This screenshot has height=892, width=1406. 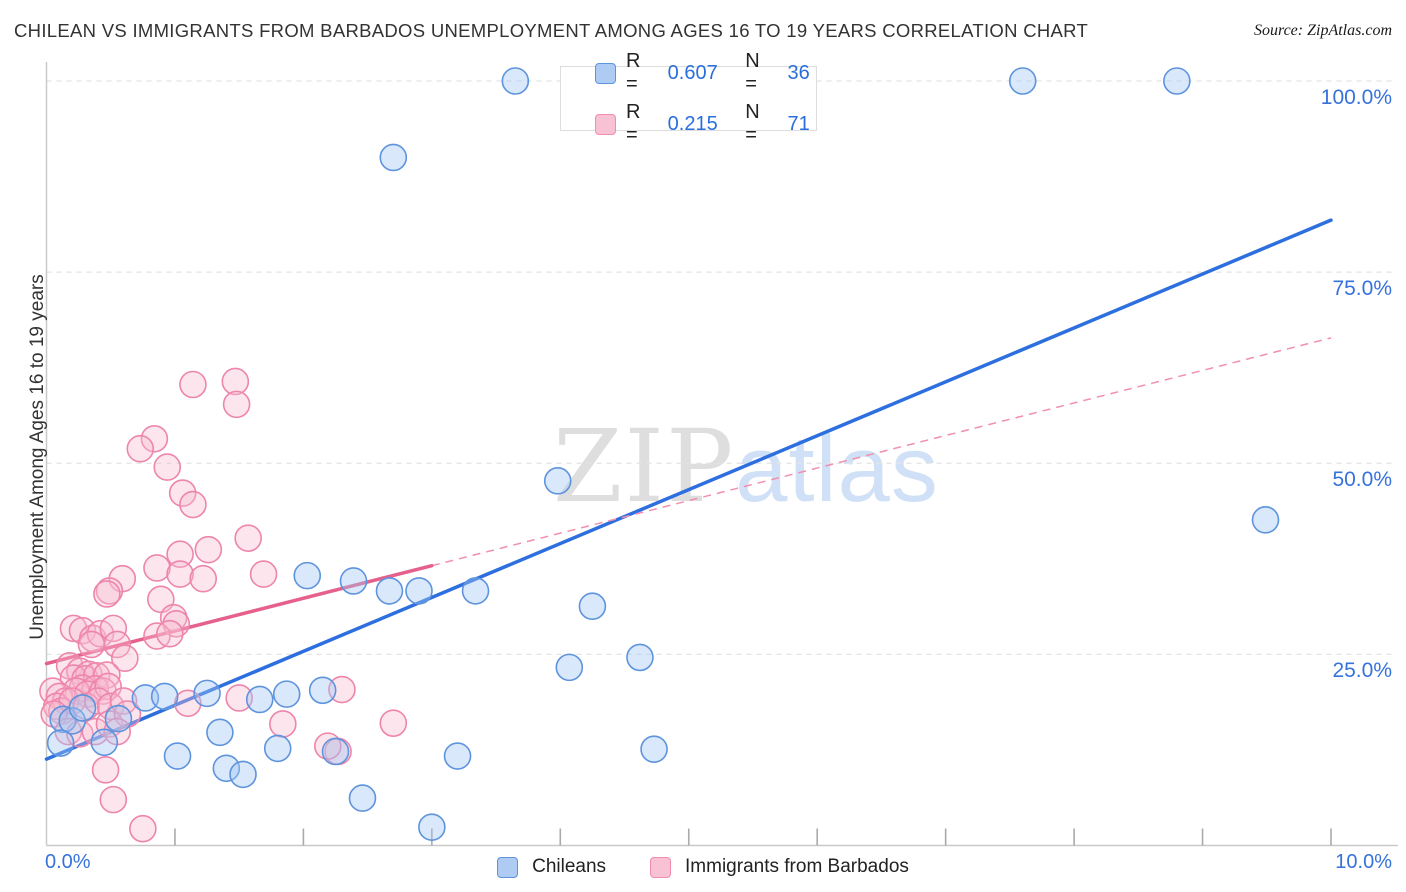 I want to click on legend-item-chileans: Chileans, so click(x=551, y=867).